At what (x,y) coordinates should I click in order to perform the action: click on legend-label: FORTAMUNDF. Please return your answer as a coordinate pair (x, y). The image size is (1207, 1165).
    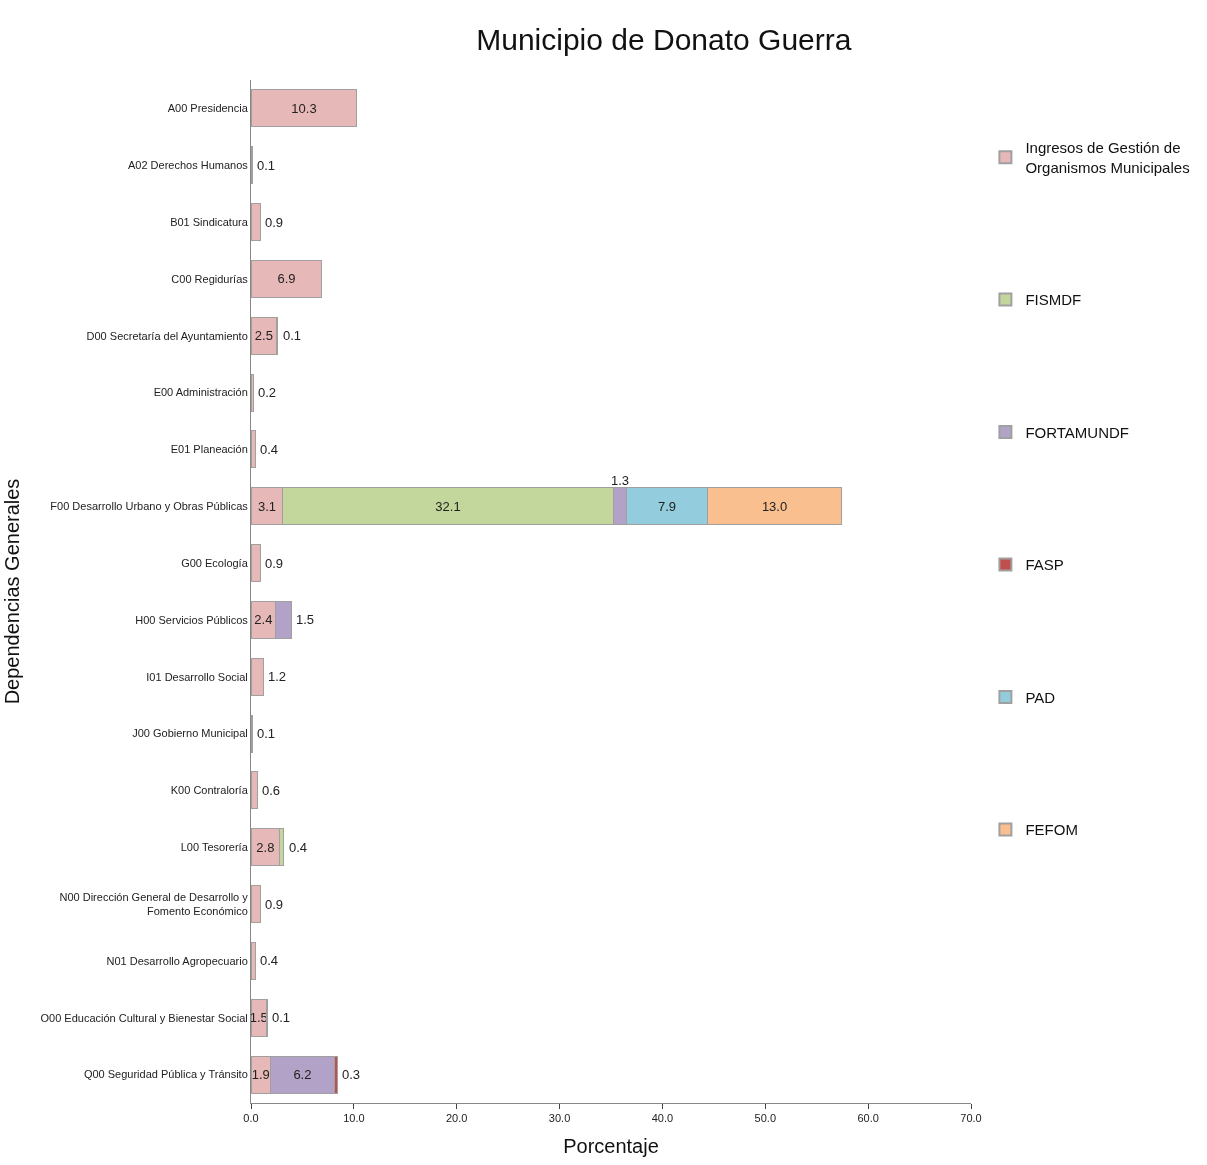
    Looking at the image, I should click on (1077, 432).